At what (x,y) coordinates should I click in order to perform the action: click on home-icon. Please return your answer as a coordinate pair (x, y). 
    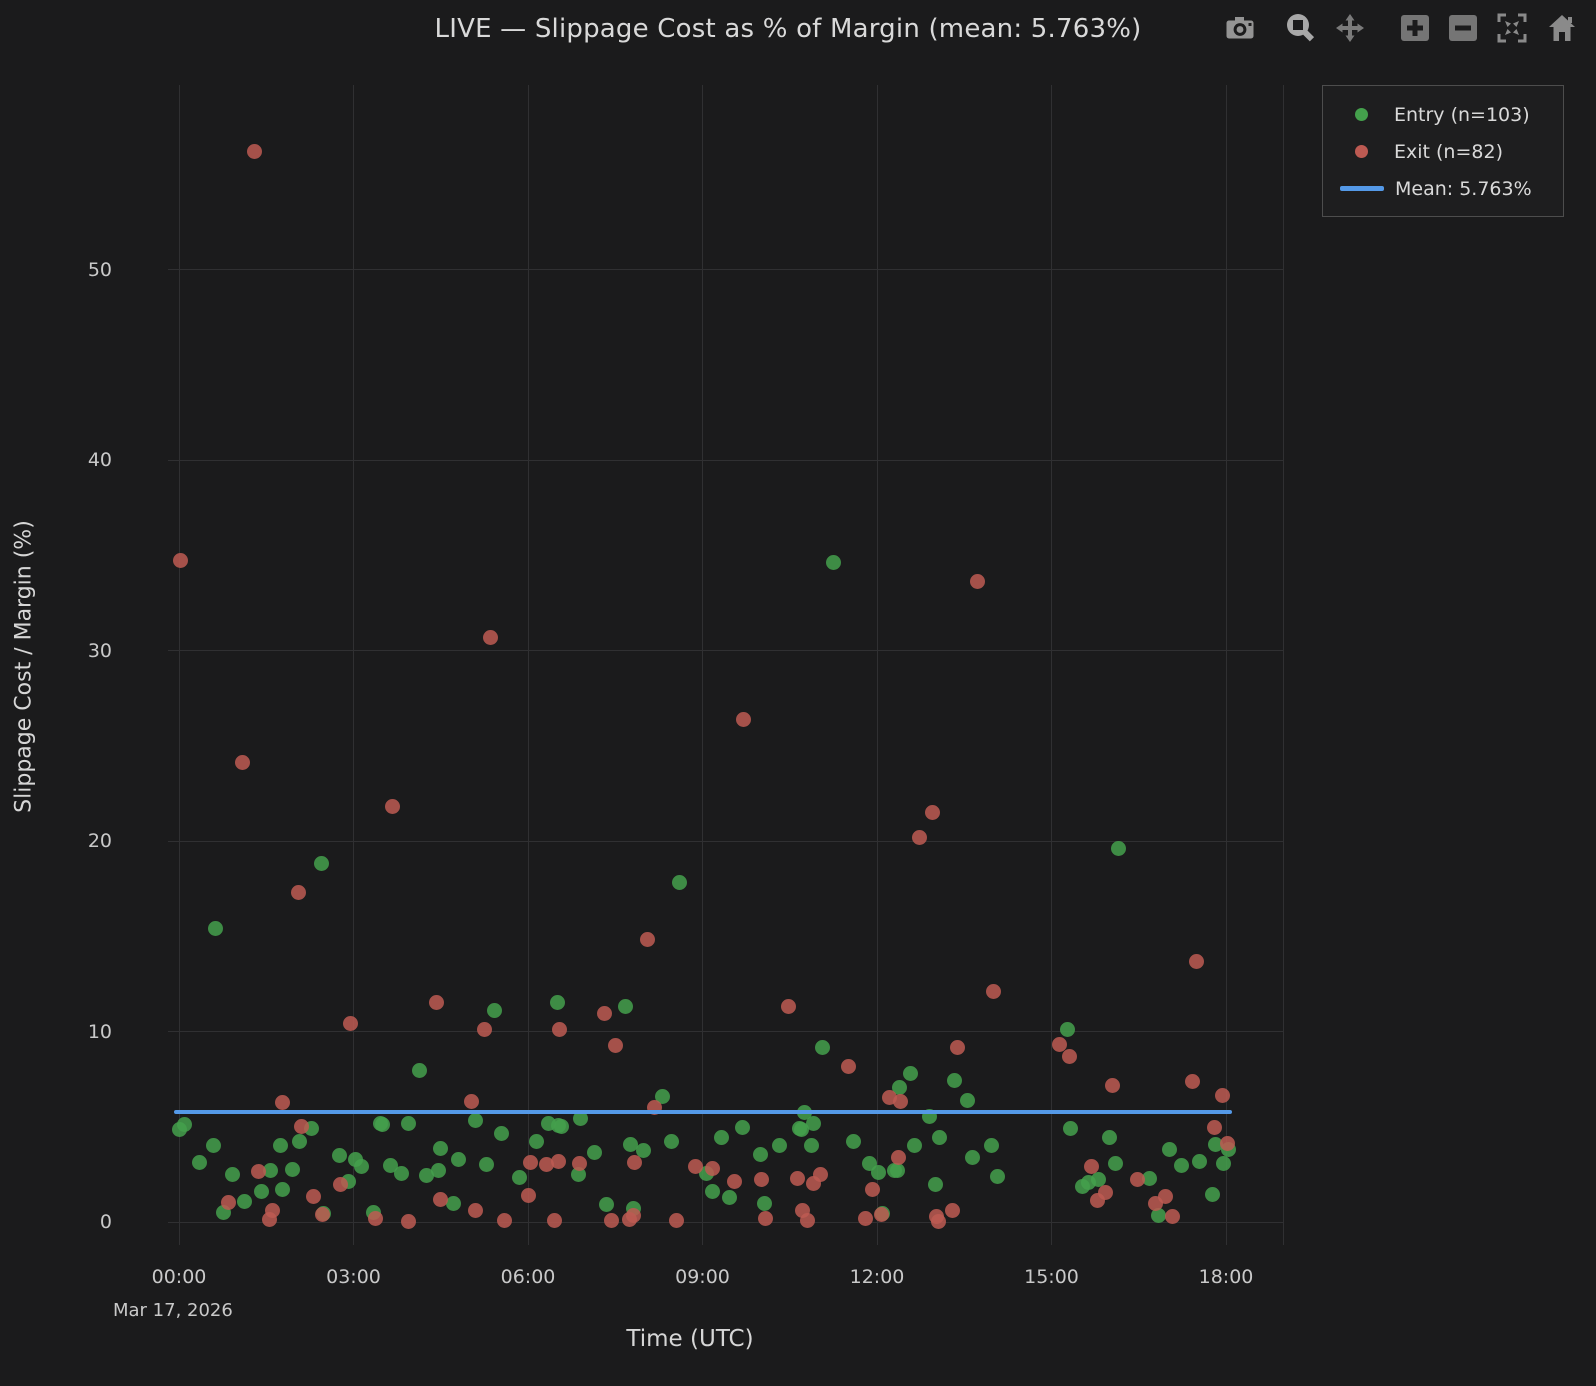
    Looking at the image, I should click on (1562, 28).